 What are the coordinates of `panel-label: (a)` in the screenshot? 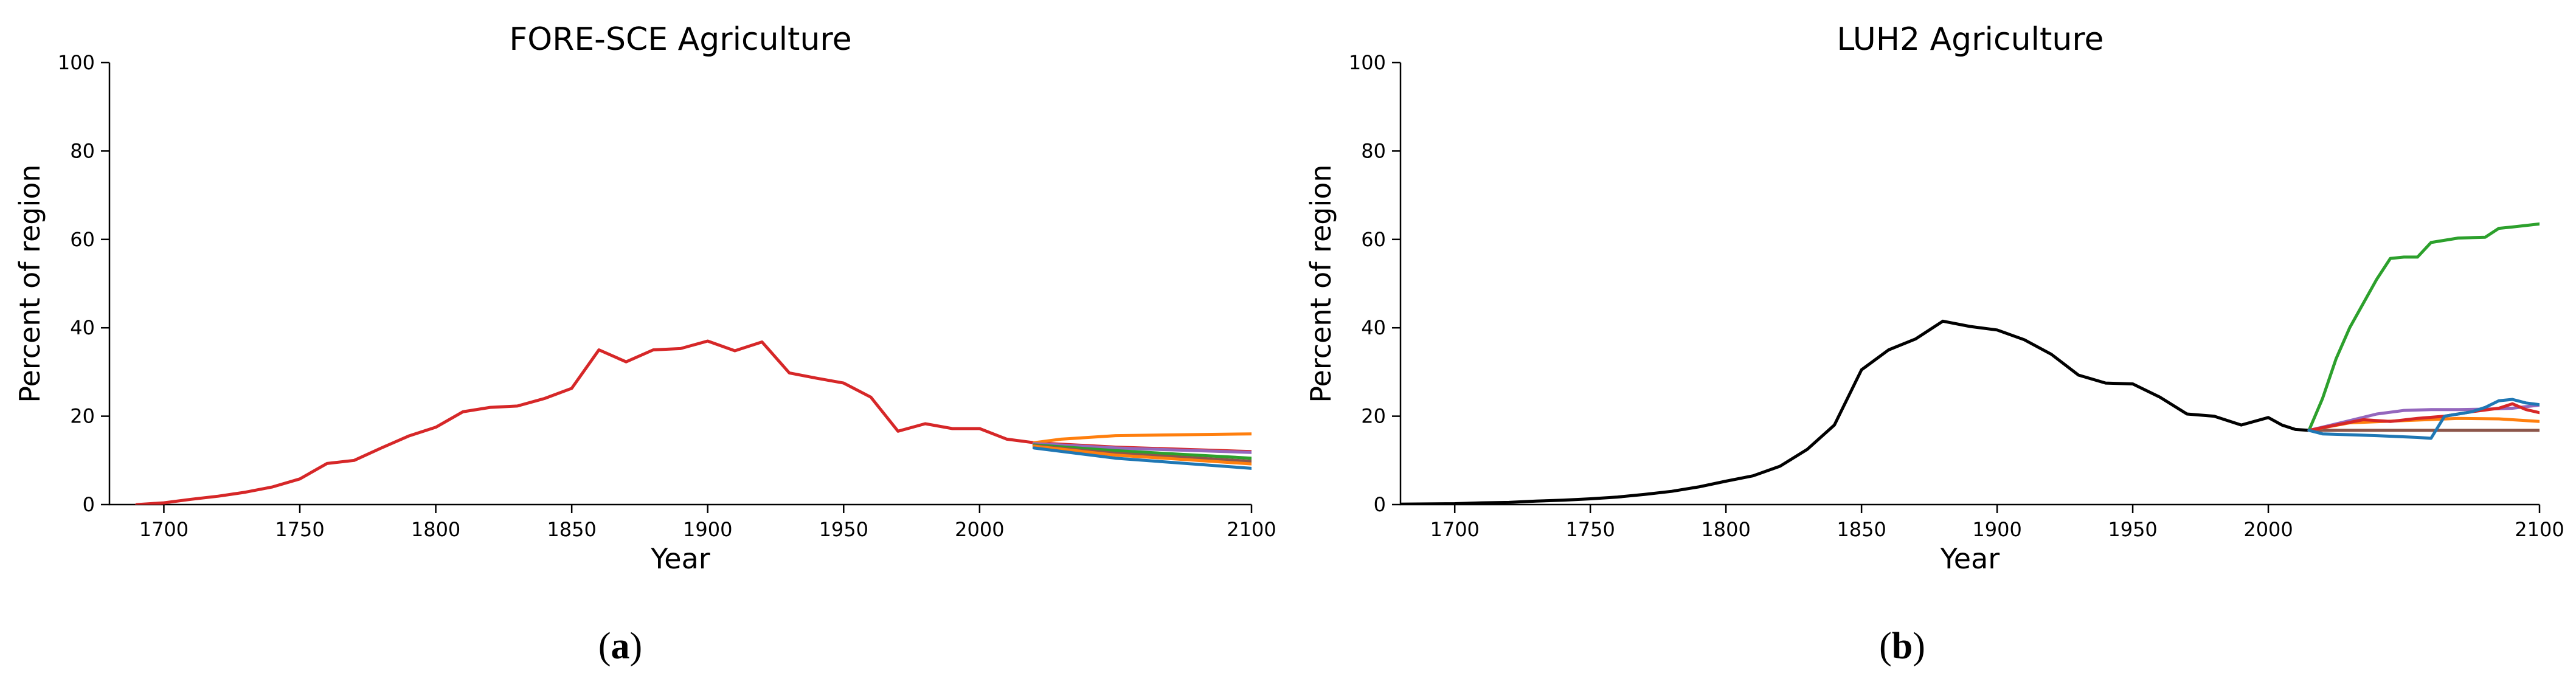 It's located at (620, 646).